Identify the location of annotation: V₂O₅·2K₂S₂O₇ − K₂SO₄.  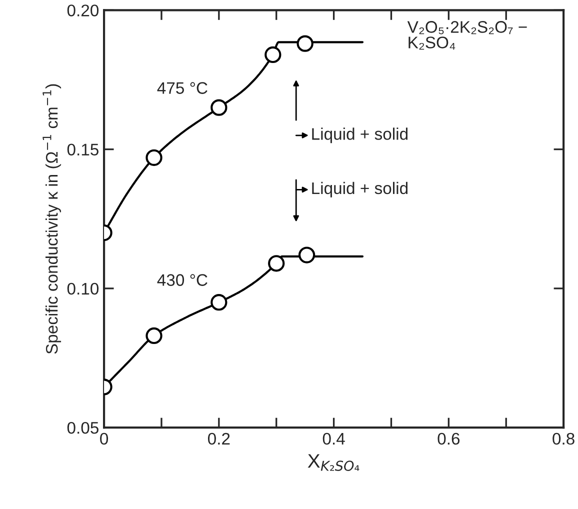
(467, 35).